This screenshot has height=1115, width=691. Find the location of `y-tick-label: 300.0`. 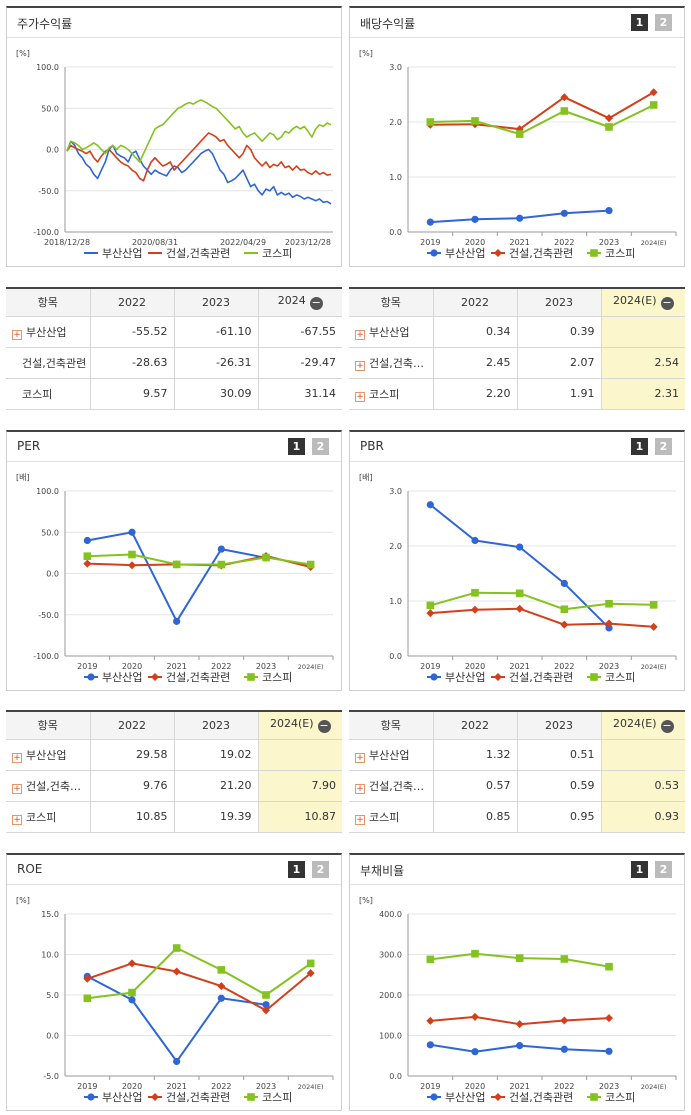

y-tick-label: 300.0 is located at coordinates (390, 955).